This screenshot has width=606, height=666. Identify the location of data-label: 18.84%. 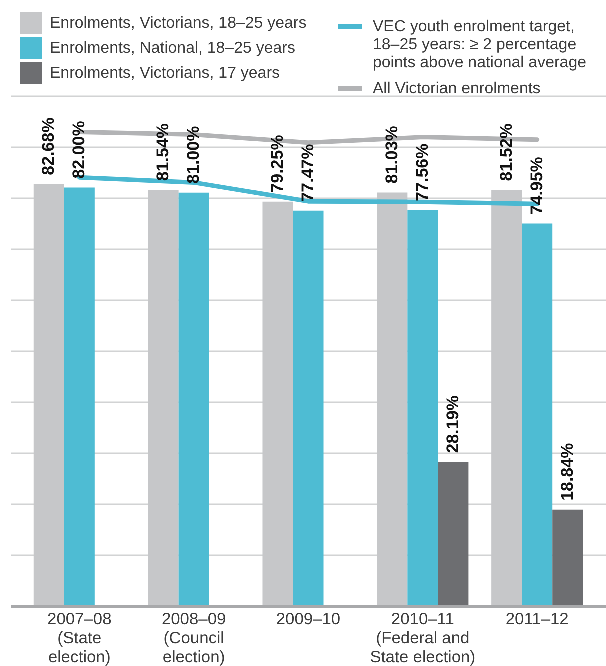
(567, 472).